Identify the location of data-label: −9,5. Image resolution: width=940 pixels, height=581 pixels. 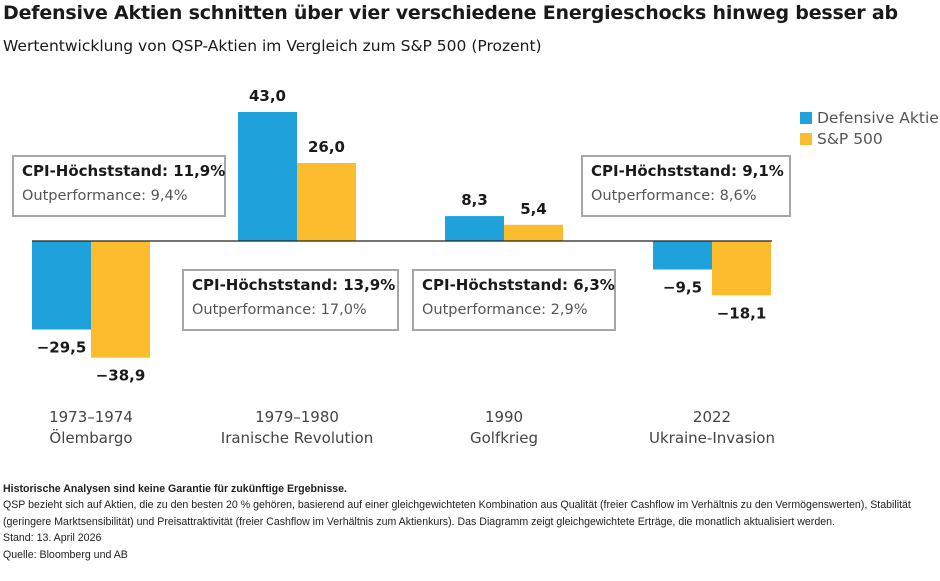
(682, 288).